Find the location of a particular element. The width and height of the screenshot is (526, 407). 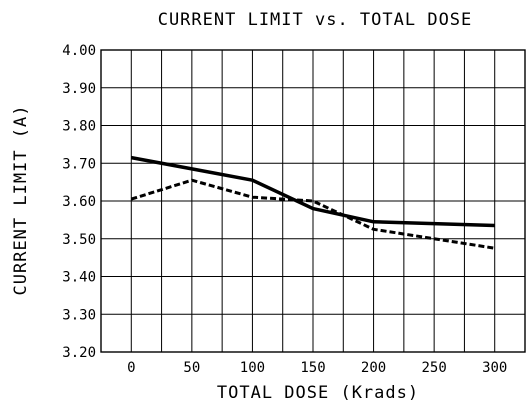

y-tick-label: 3.80 is located at coordinates (79, 127).